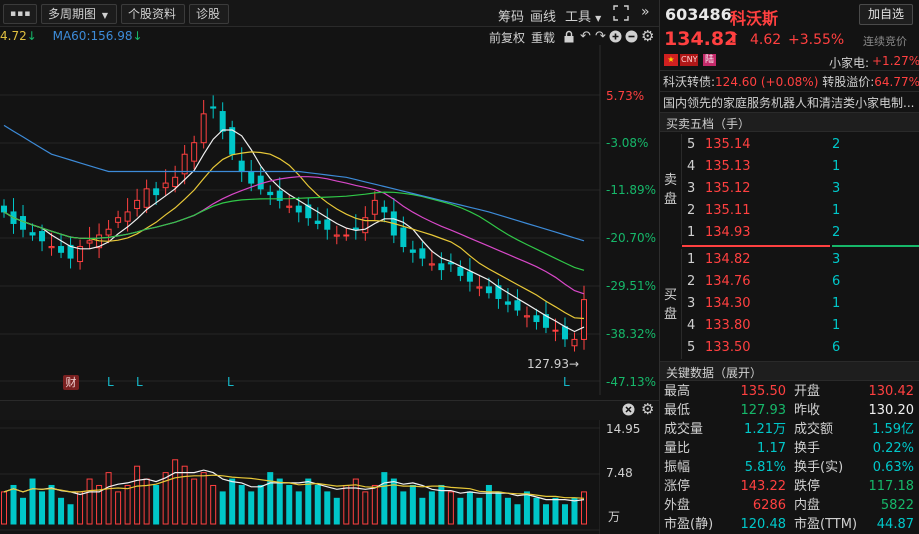 The width and height of the screenshot is (919, 534). Describe the element at coordinates (893, 429) in the screenshot. I see `keydata-value: 1.59亿` at that location.